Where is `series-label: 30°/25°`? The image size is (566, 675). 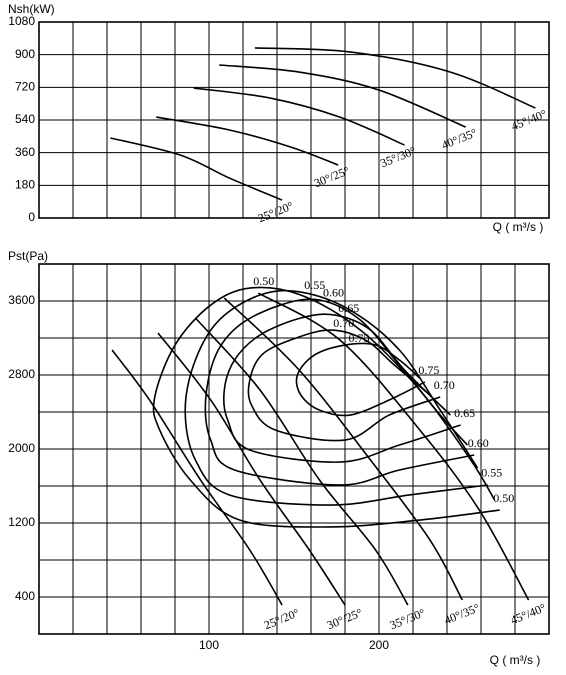
series-label: 30°/25° is located at coordinates (332, 176).